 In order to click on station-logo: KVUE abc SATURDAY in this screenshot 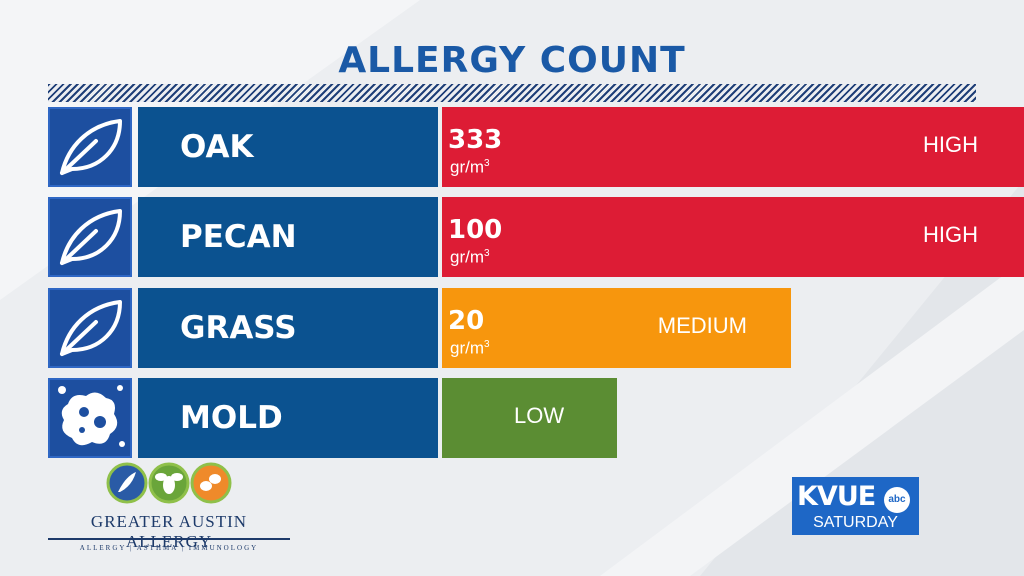, I will do `click(855, 506)`.